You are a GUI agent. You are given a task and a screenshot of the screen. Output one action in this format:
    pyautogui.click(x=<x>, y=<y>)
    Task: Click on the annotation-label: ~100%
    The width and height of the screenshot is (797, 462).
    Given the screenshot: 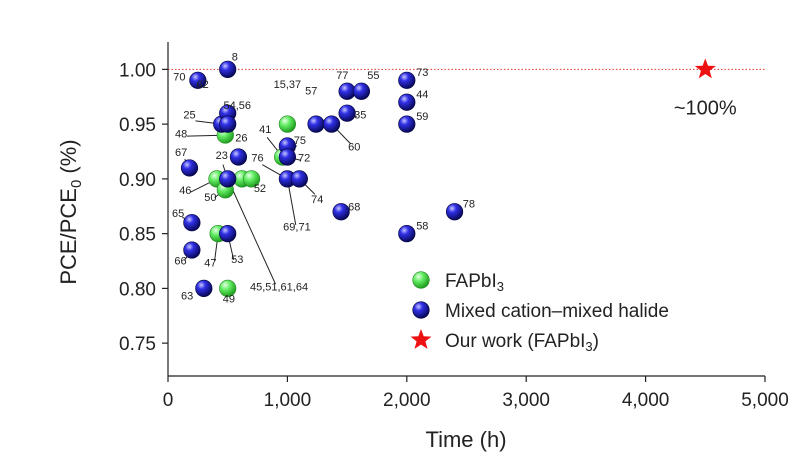 What is the action you would take?
    pyautogui.click(x=705, y=108)
    